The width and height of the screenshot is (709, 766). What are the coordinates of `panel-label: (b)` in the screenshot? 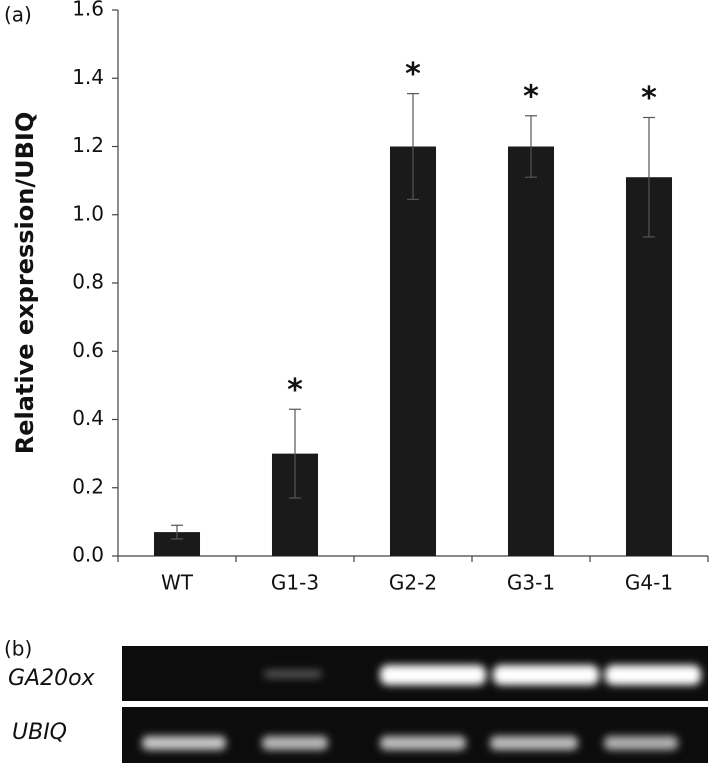 It's located at (18, 649).